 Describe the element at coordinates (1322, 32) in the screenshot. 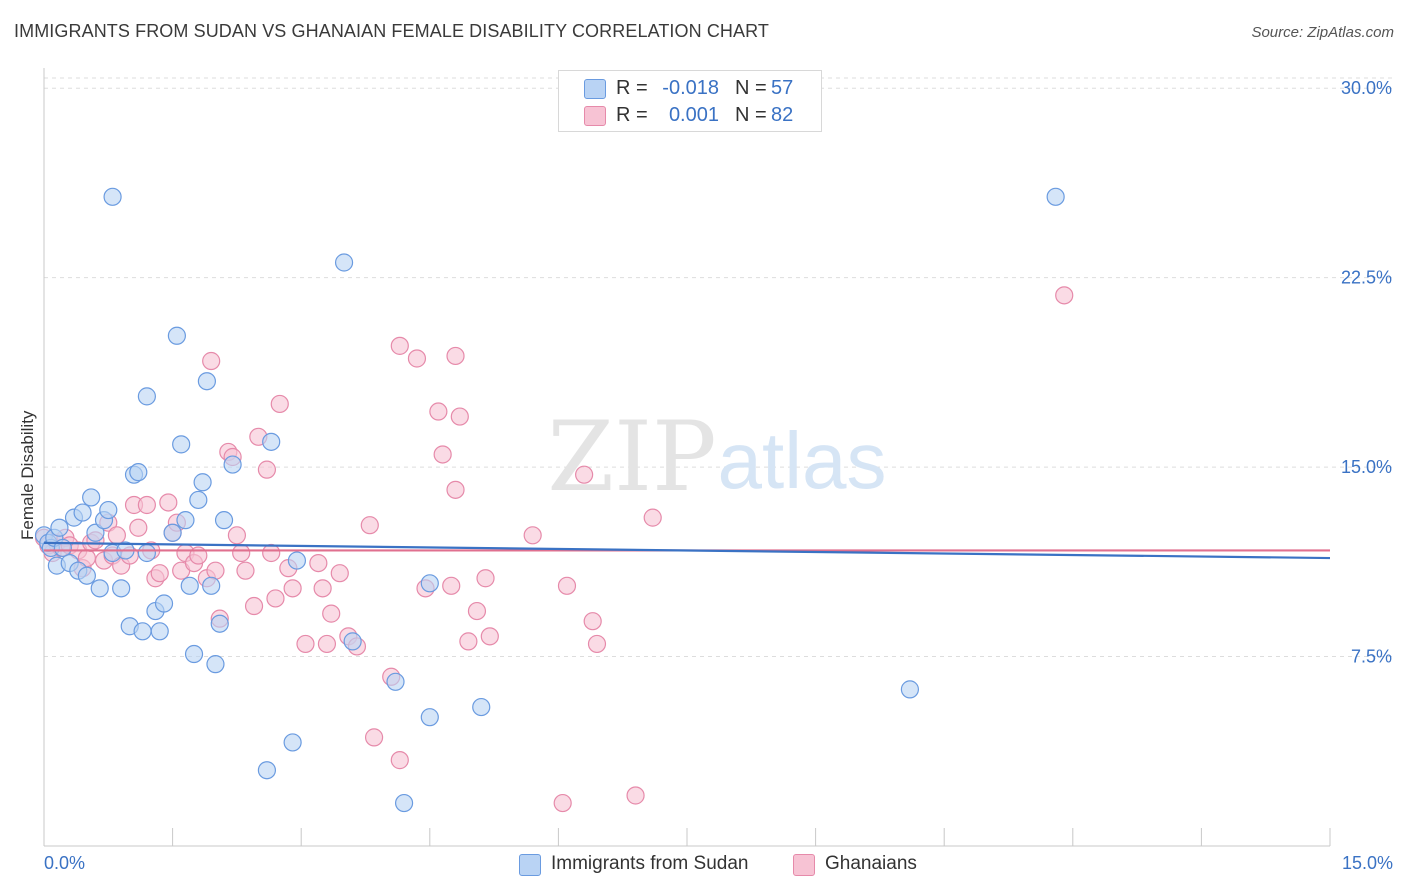

I see `source-label: Source: ZipAtlas.com` at that location.